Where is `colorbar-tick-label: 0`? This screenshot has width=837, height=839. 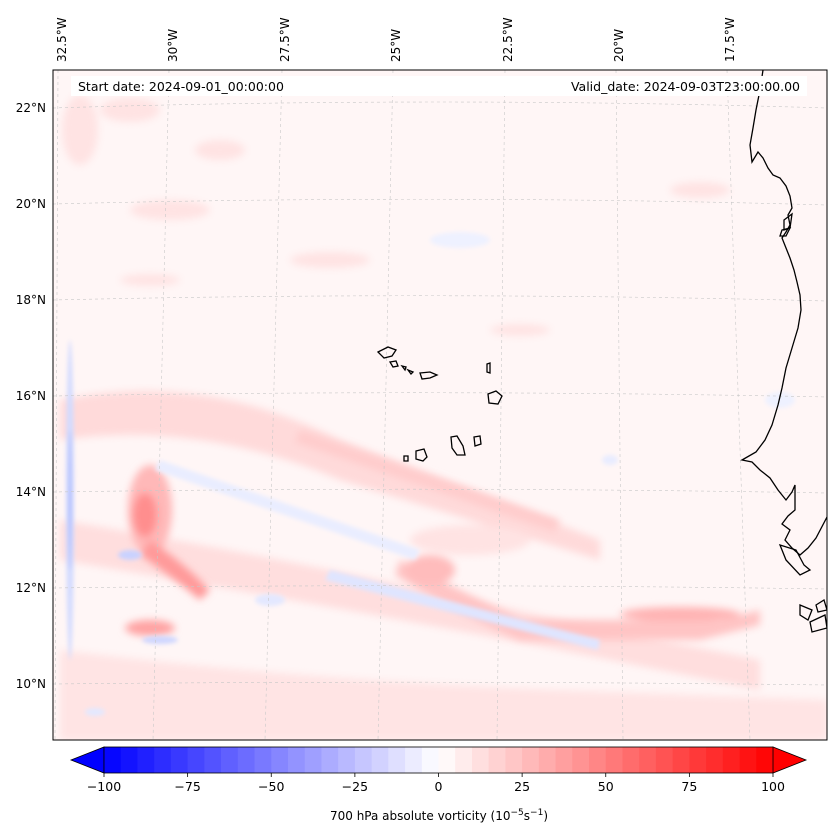 colorbar-tick-label: 0 is located at coordinates (439, 786).